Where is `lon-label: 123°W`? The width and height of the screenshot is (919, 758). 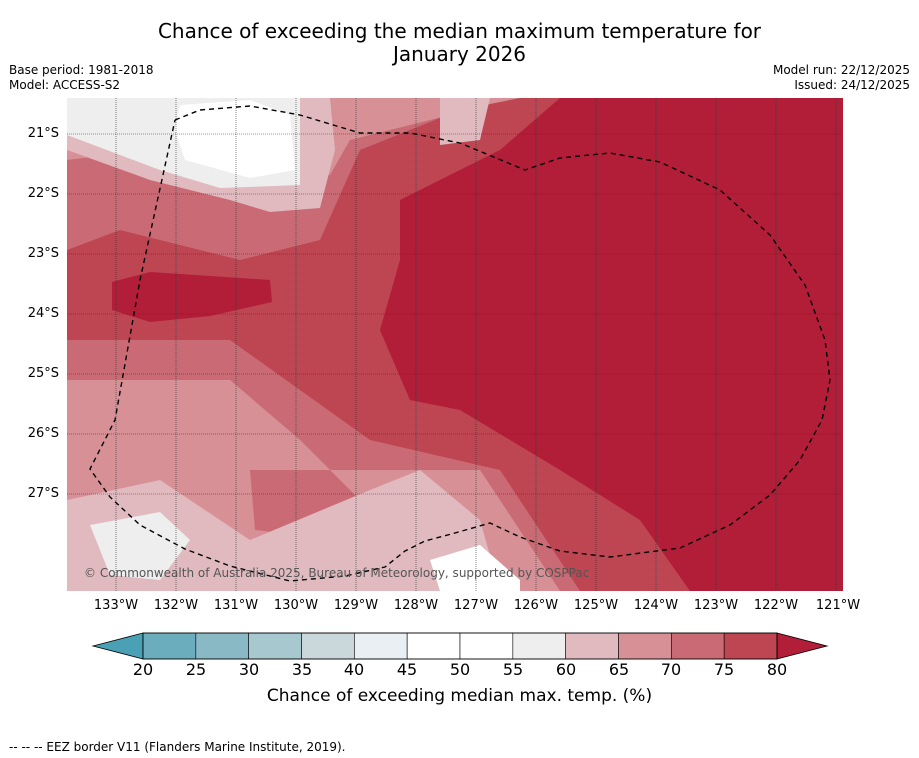 lon-label: 123°W is located at coordinates (716, 605).